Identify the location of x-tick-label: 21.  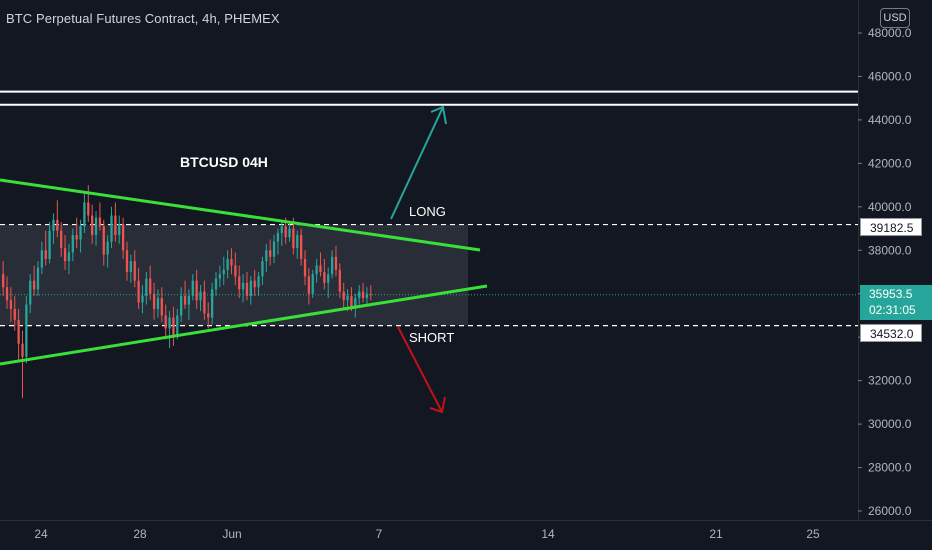
(716, 534).